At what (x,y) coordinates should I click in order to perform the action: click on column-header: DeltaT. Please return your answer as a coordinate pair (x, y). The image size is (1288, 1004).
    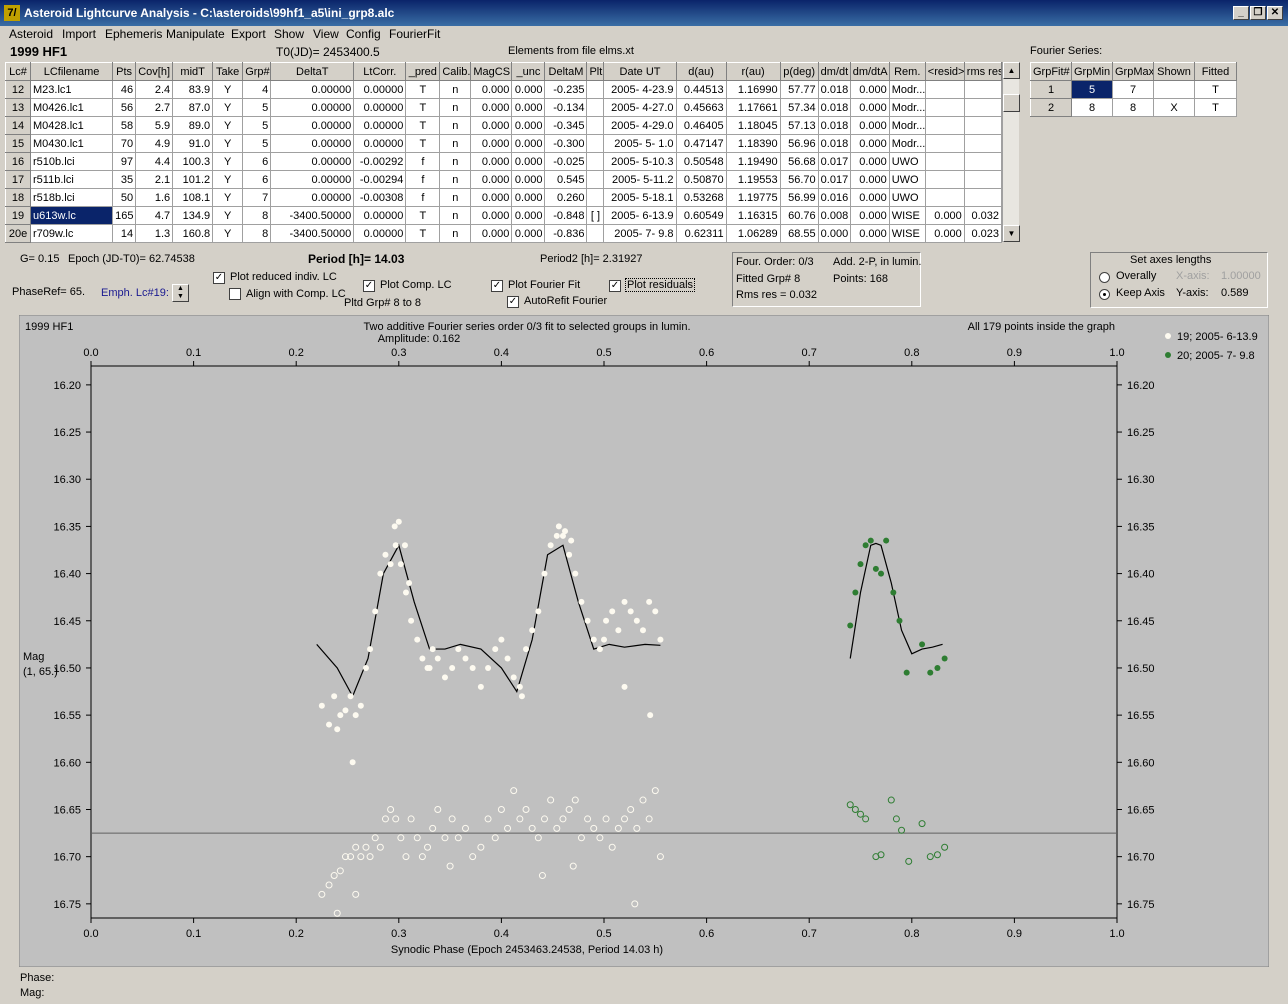
    Looking at the image, I should click on (312, 71).